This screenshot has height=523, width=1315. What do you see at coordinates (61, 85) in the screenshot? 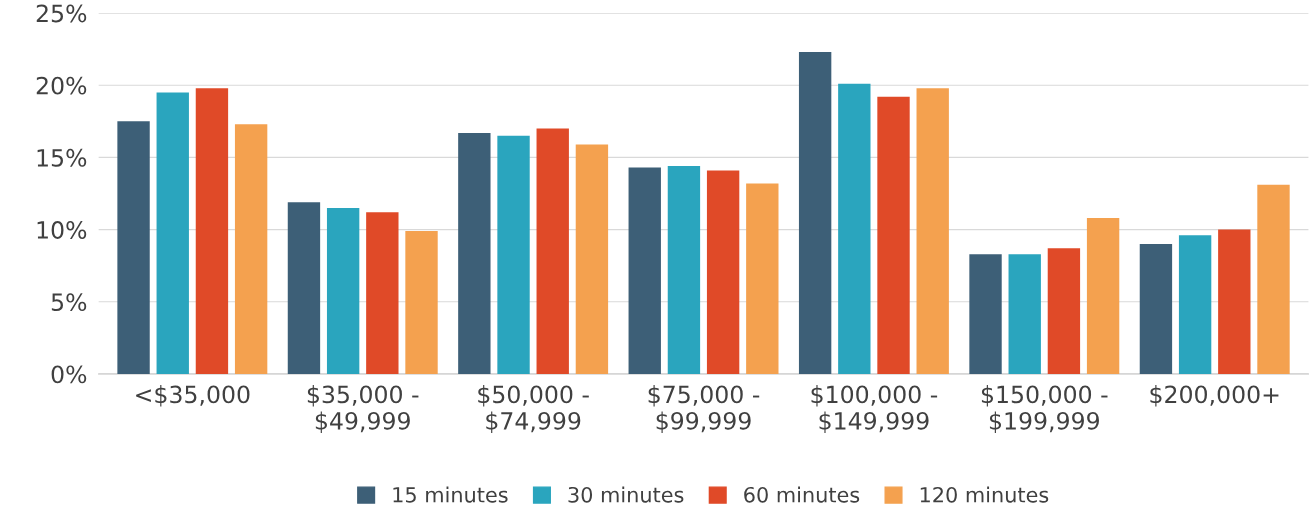
I see `y-tick-label: 20%` at bounding box center [61, 85].